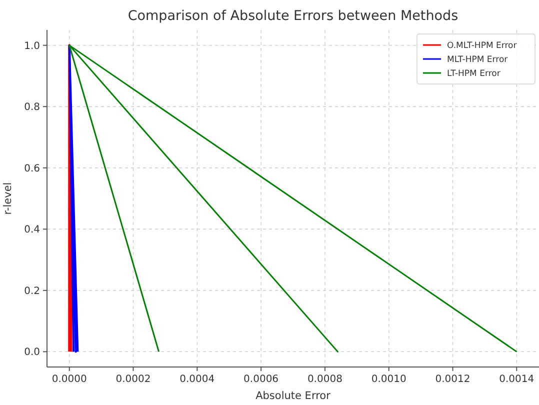 This screenshot has width=539, height=405. Describe the element at coordinates (32, 291) in the screenshot. I see `y-tick-label: 0.2` at that location.